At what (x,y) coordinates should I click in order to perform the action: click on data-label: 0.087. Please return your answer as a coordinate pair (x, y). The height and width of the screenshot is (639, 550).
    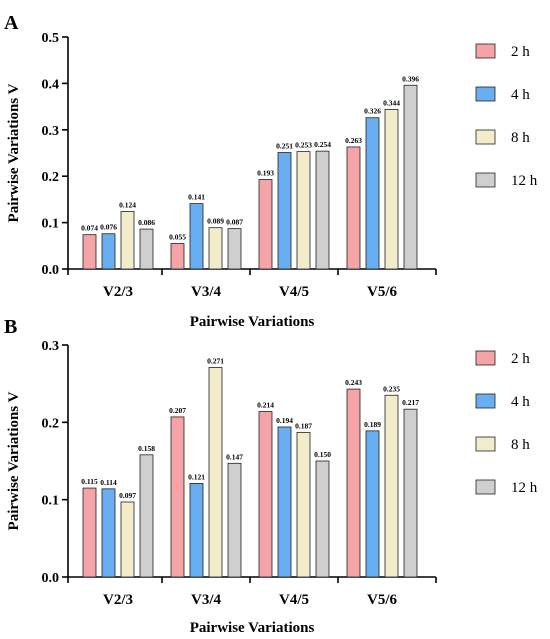
    Looking at the image, I should click on (234, 222).